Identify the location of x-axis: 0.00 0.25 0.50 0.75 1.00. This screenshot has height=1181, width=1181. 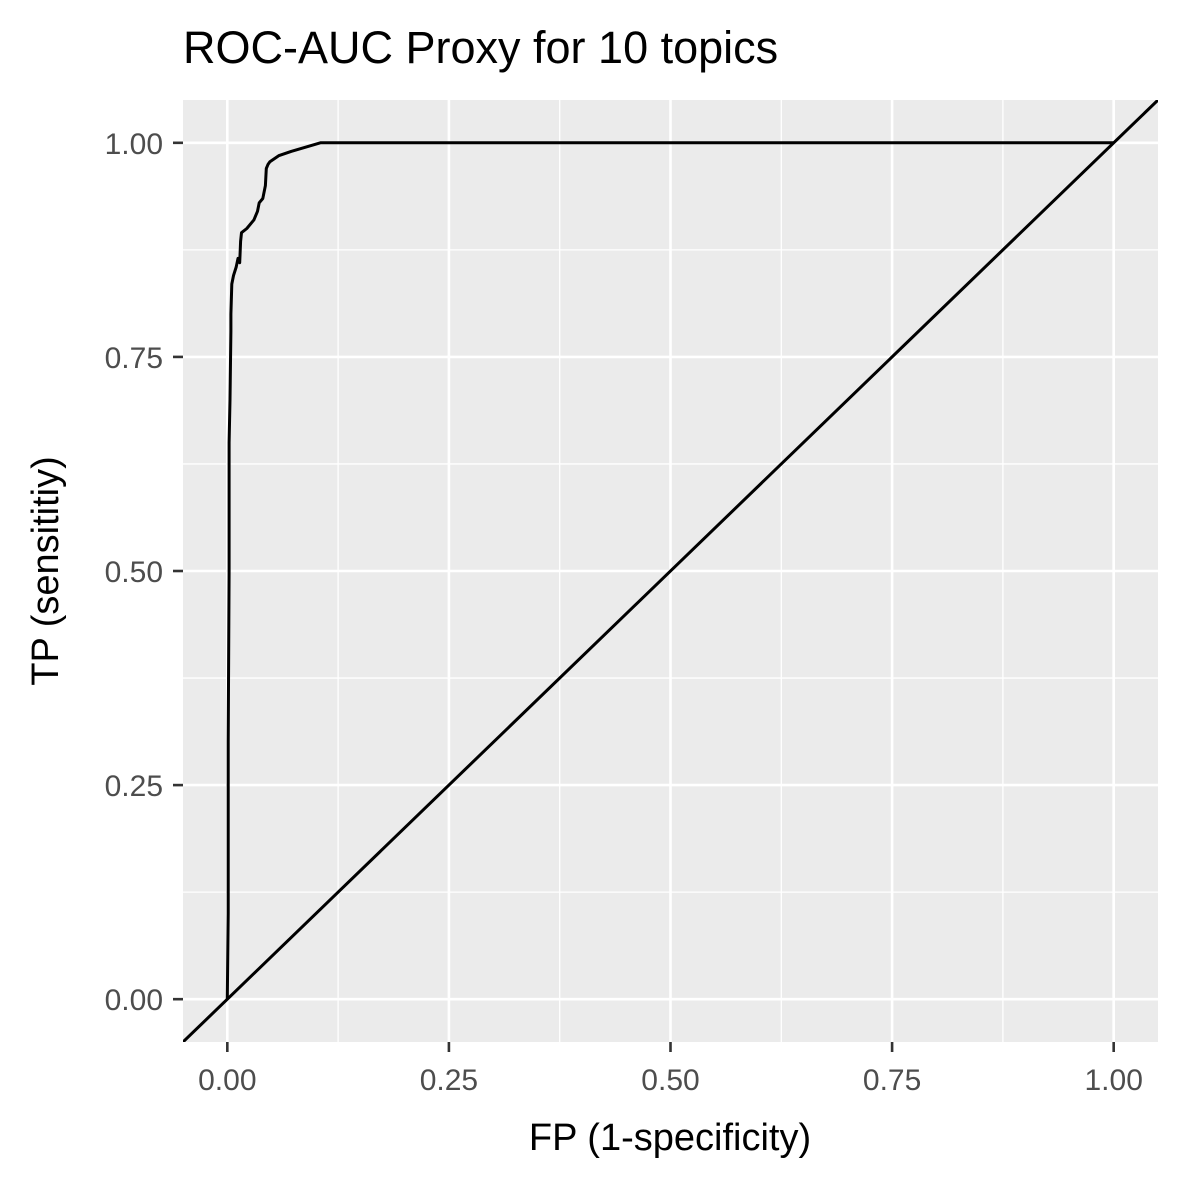
(670, 1069).